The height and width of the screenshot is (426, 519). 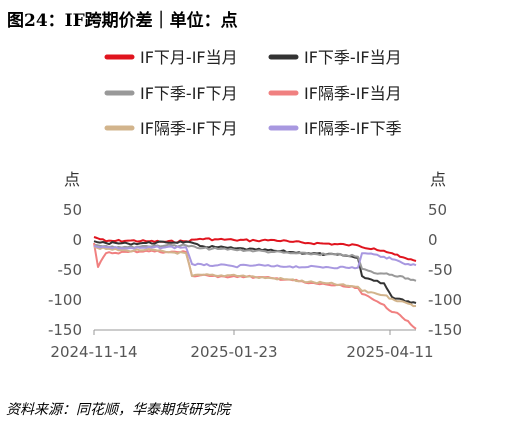 I want to click on y-tick-label-right: -100, so click(x=445, y=300).